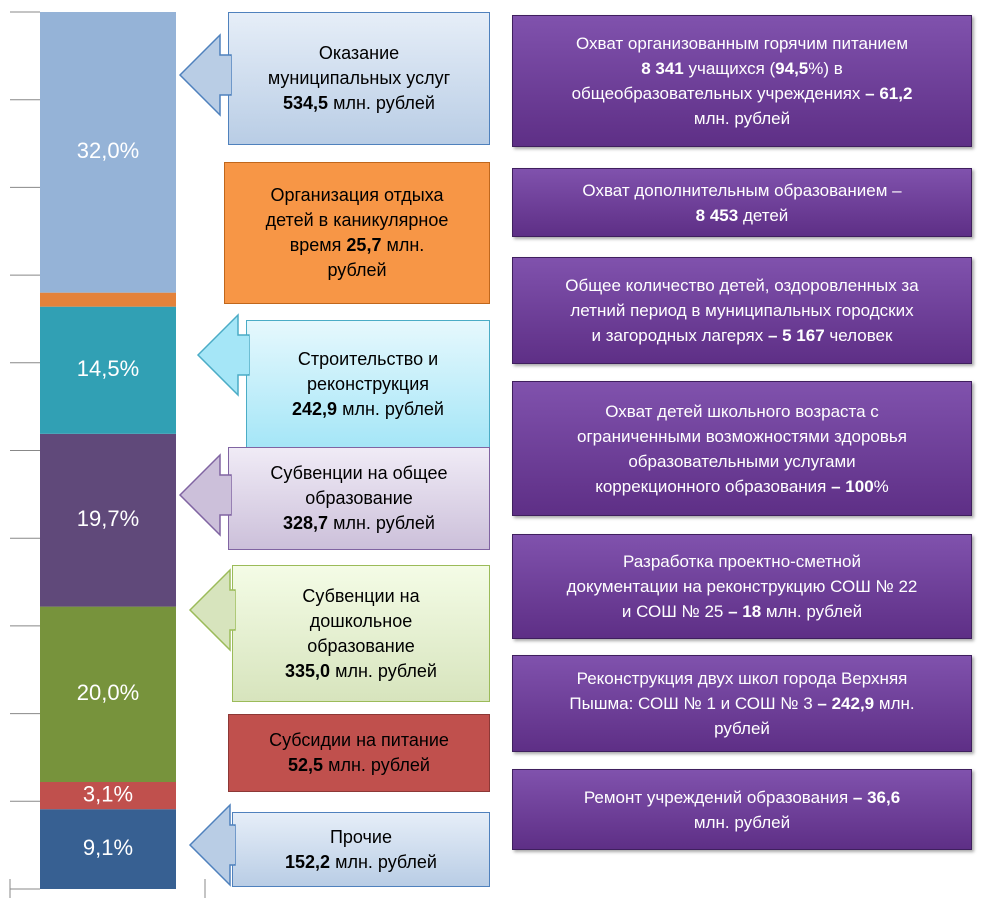  Describe the element at coordinates (745, 611) in the screenshot. I see `text-run: – 18` at that location.